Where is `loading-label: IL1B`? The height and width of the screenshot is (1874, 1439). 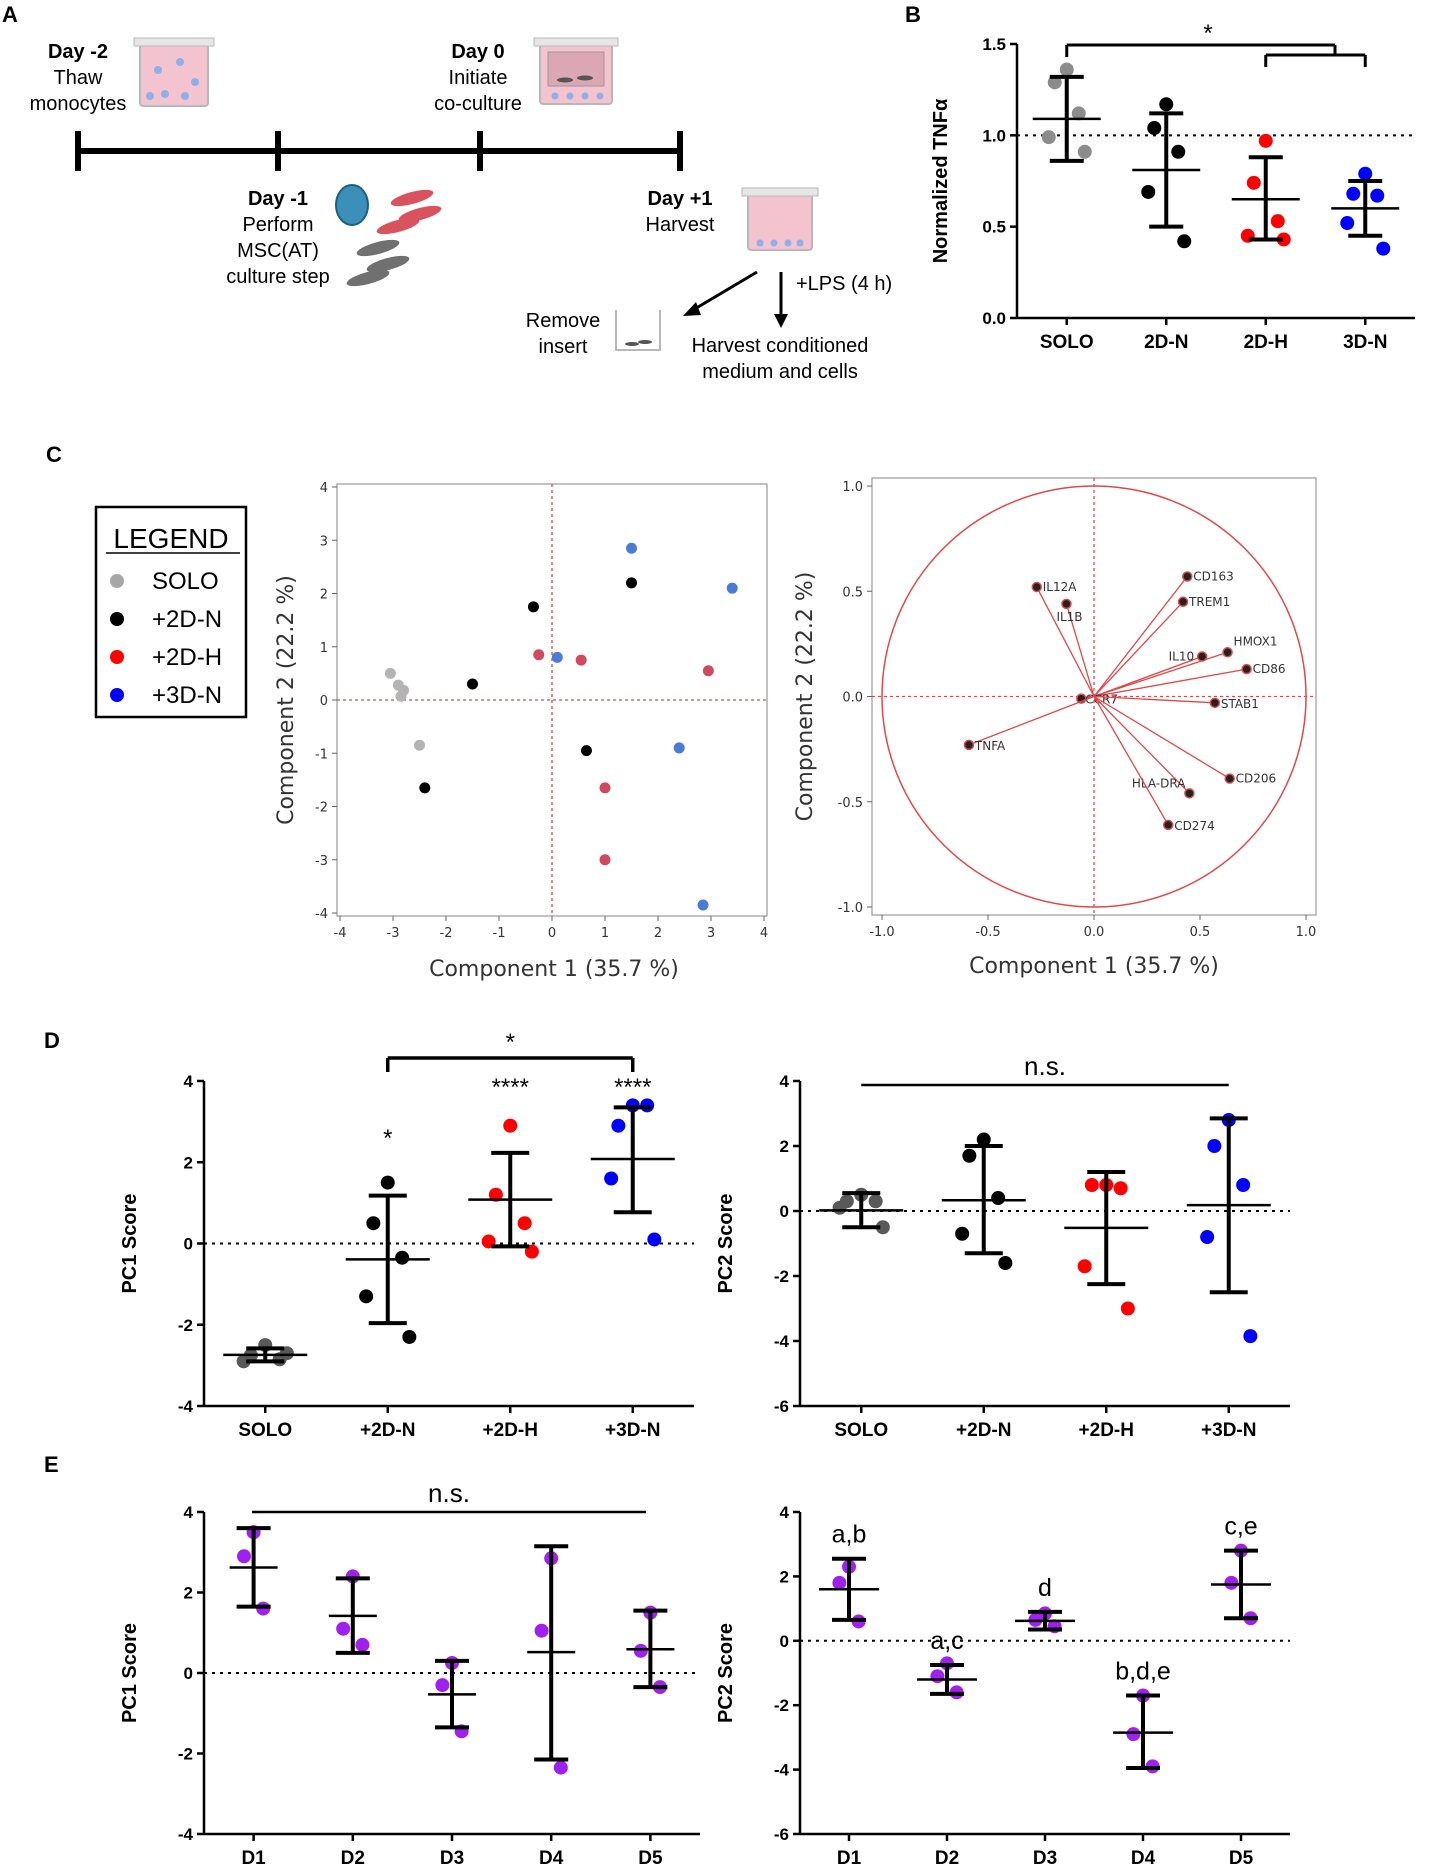 loading-label: IL1B is located at coordinates (1069, 617).